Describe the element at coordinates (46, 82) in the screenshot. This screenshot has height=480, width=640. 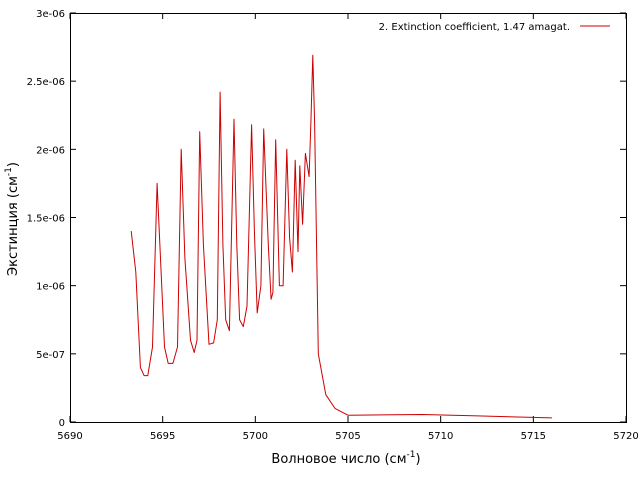
I see `y-tick-label: 2.5e-06` at that location.